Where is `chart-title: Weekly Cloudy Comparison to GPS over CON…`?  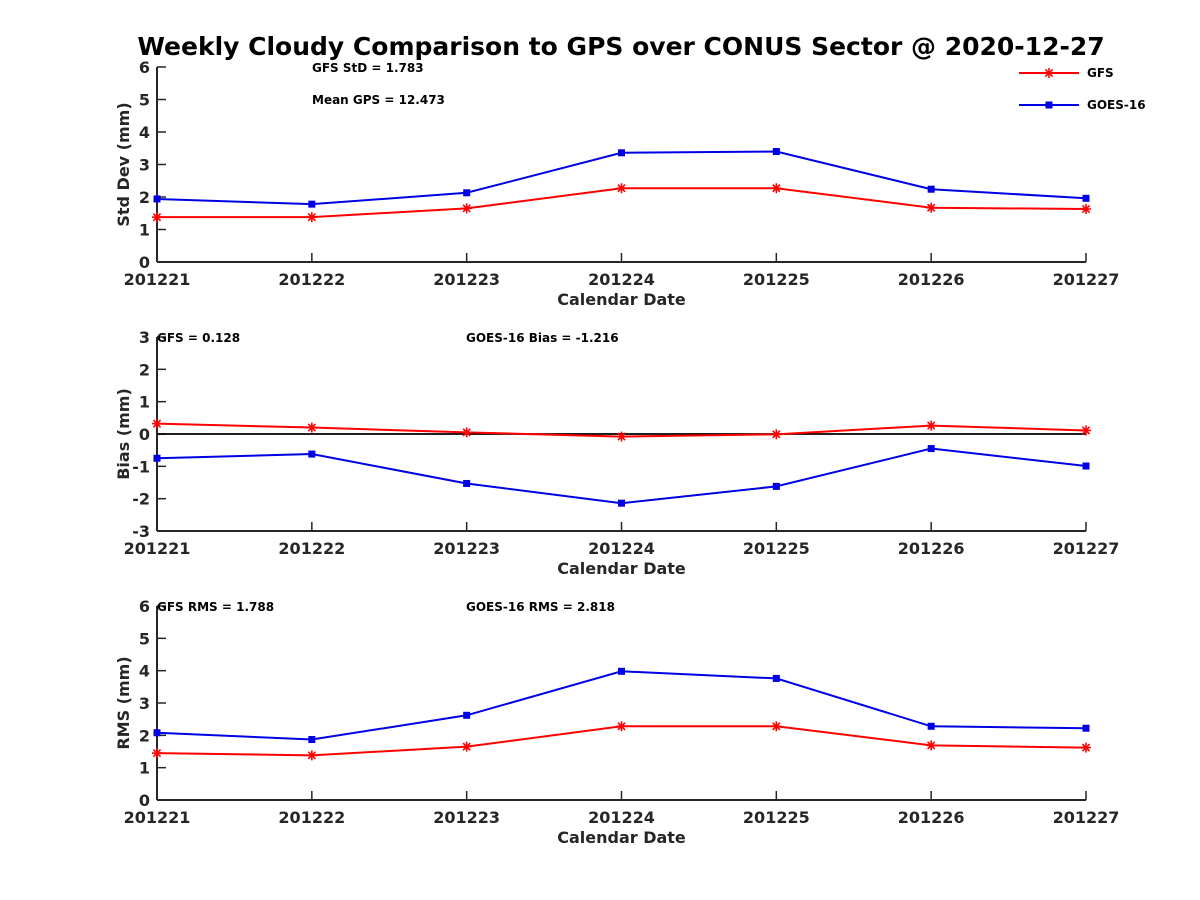 chart-title: Weekly Cloudy Comparison to GPS over CON… is located at coordinates (620, 46).